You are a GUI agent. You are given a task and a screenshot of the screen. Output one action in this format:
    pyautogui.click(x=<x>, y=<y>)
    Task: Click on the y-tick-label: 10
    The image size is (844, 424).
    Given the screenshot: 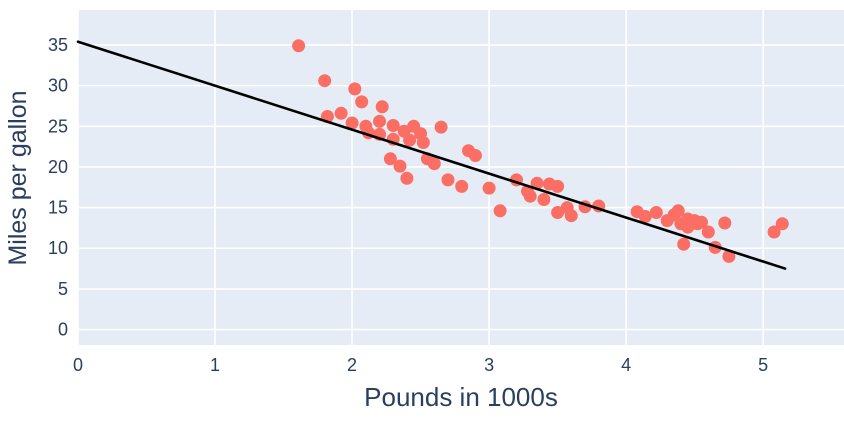 What is the action you would take?
    pyautogui.click(x=58, y=248)
    